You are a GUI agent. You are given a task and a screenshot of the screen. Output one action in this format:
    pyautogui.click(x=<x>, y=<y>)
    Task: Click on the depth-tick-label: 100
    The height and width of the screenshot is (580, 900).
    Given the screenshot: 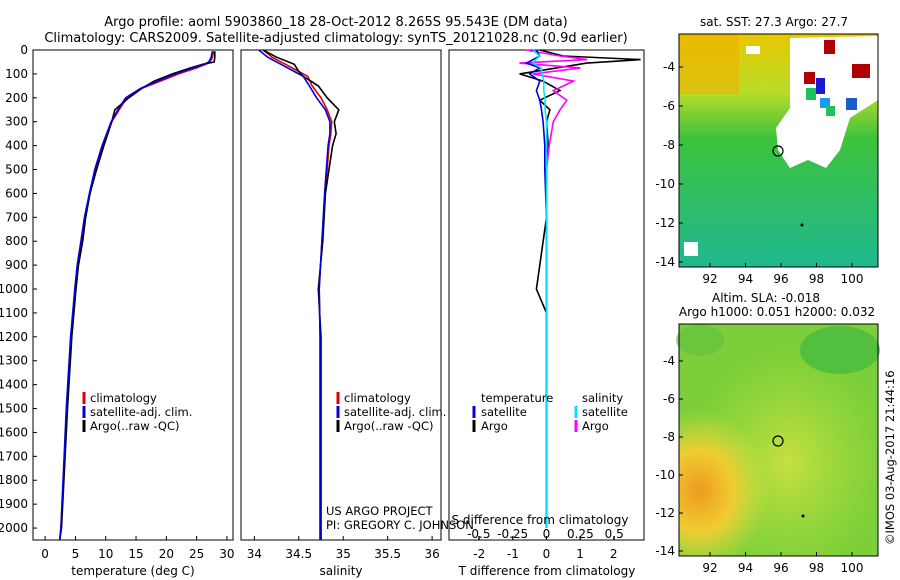 What is the action you would take?
    pyautogui.click(x=16, y=74)
    